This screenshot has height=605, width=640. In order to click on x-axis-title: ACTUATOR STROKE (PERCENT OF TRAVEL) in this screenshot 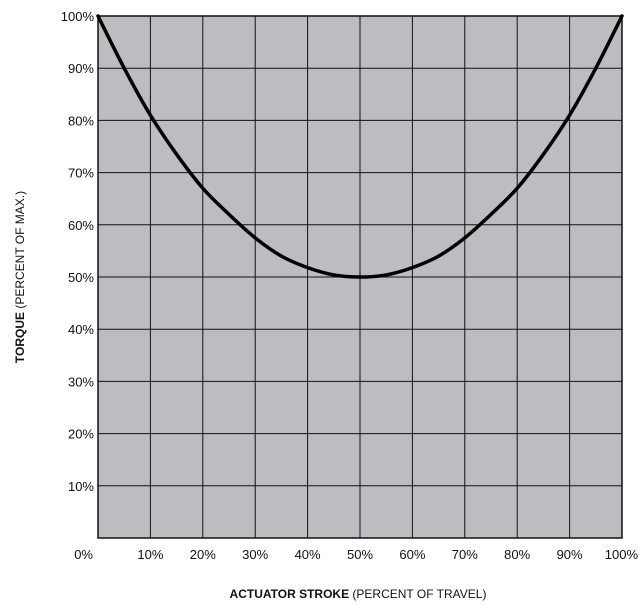, I will do `click(358, 594)`.